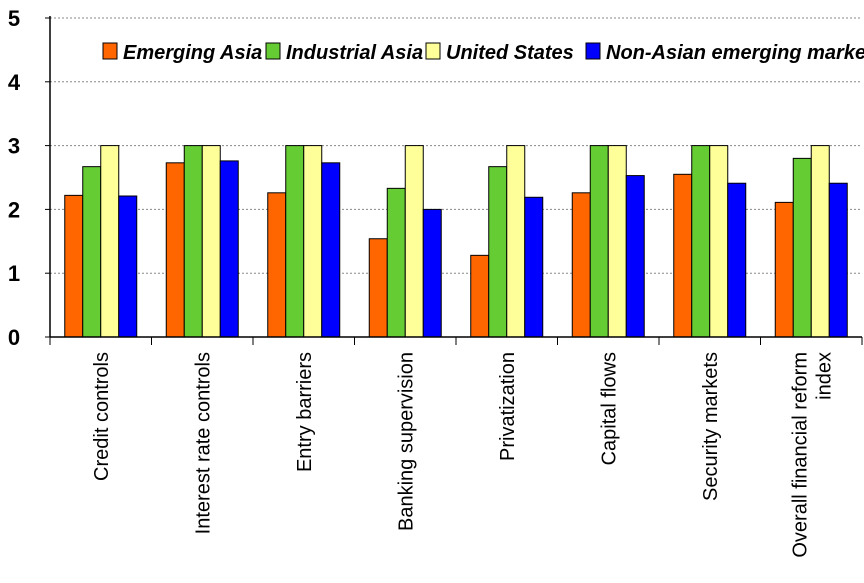 This screenshot has height=583, width=864. I want to click on x-category-label: index, so click(824, 376).